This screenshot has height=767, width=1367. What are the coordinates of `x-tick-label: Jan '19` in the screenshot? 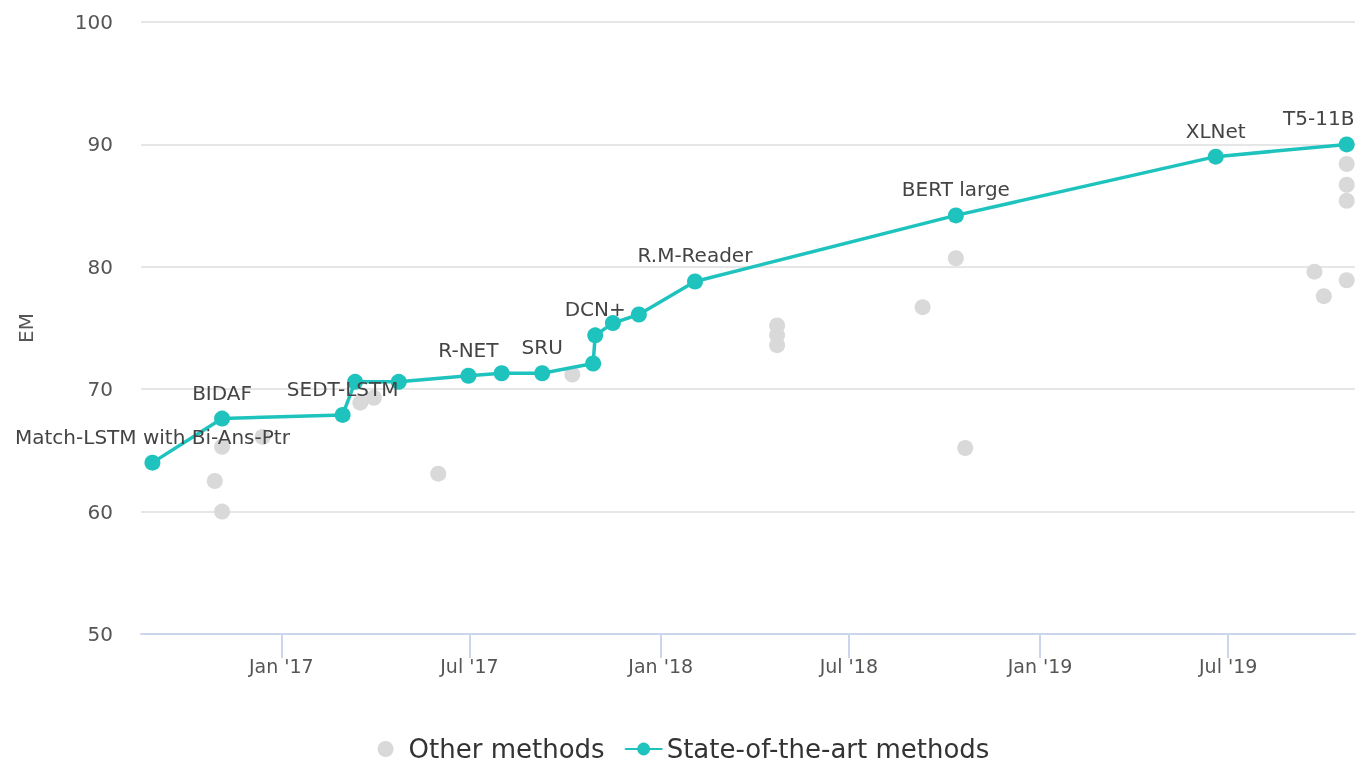 It's located at (1039, 665).